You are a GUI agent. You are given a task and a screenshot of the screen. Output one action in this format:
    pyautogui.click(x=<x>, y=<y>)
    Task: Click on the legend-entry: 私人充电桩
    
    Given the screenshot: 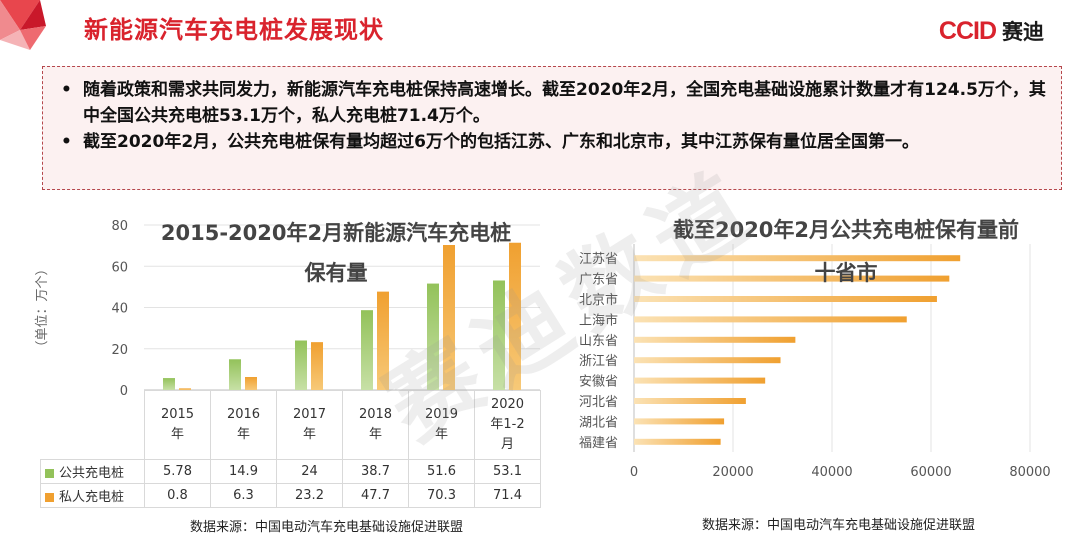 What is the action you would take?
    pyautogui.click(x=92, y=495)
    